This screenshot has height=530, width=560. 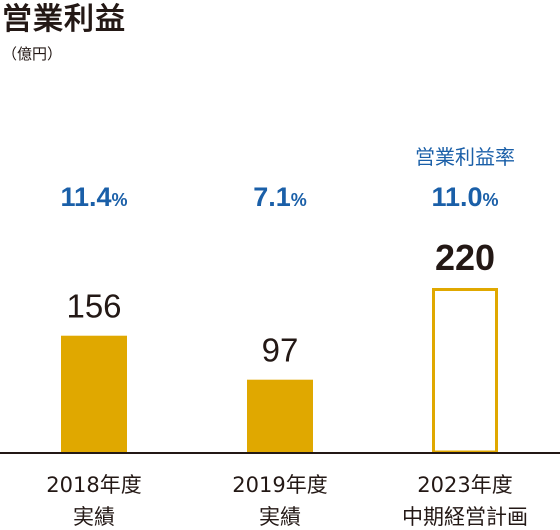 I want to click on category-label-3-line-2: 中期経営計画, so click(x=465, y=517).